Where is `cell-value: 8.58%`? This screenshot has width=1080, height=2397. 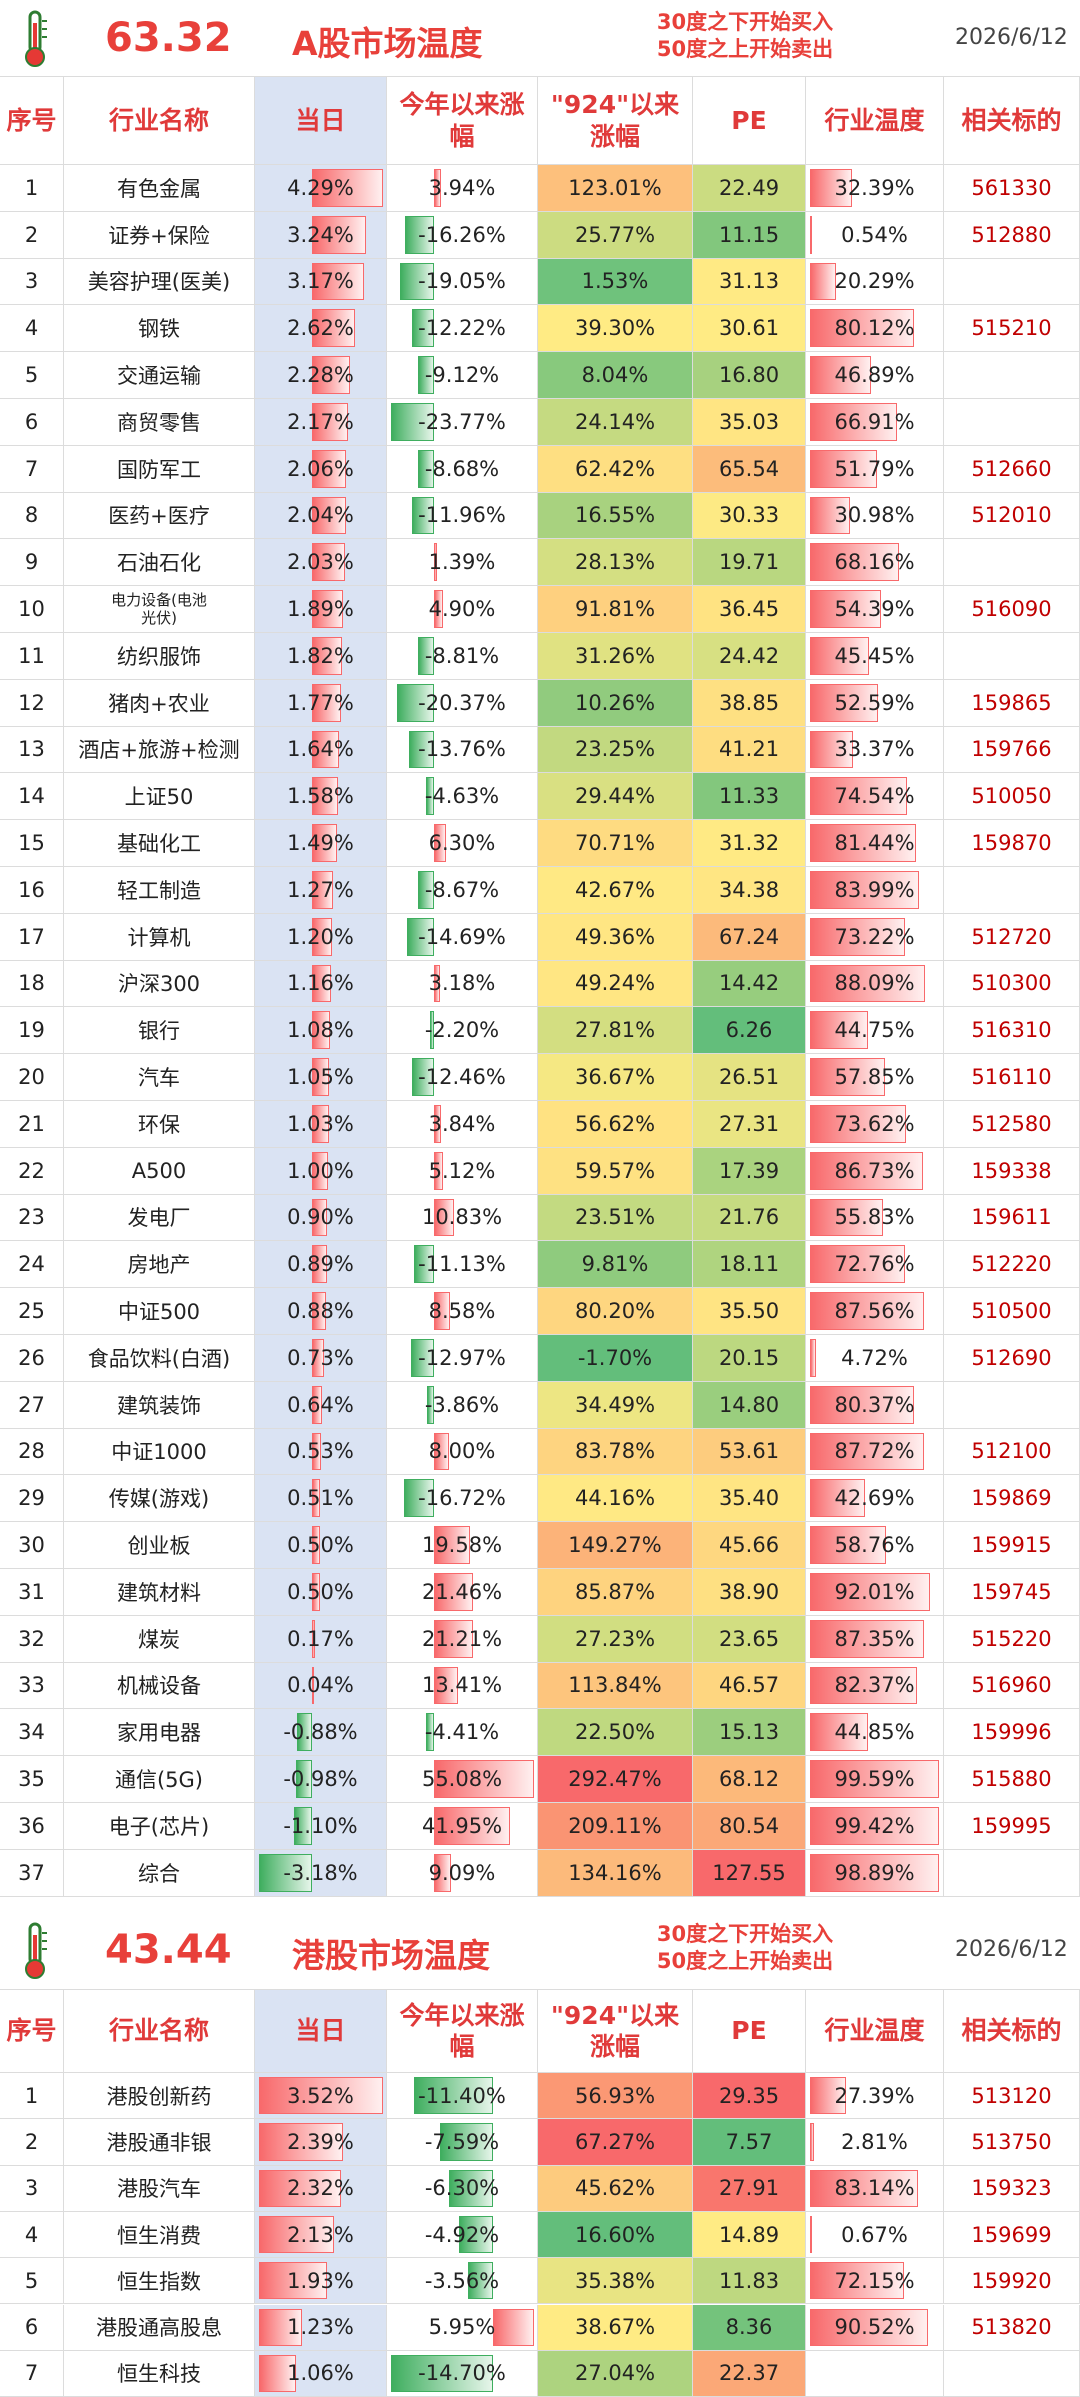 cell-value: 8.58% is located at coordinates (462, 1311).